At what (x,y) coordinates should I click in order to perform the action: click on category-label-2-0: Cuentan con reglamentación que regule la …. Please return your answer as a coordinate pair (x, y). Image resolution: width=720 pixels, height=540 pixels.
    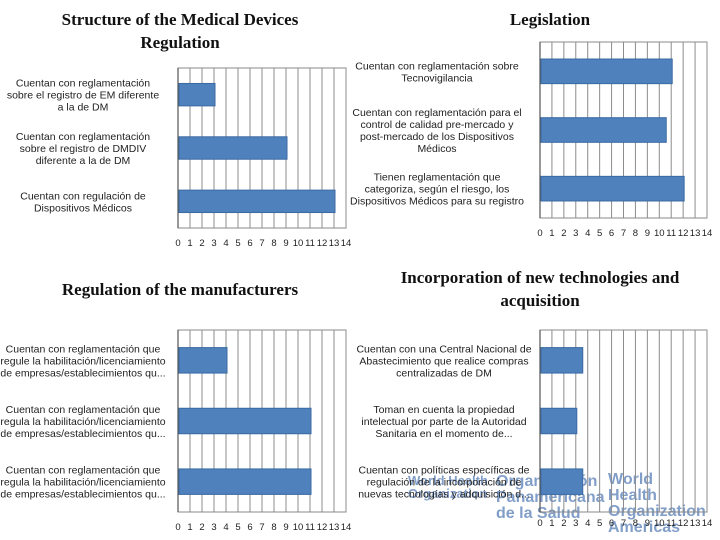
    Looking at the image, I should click on (82, 361).